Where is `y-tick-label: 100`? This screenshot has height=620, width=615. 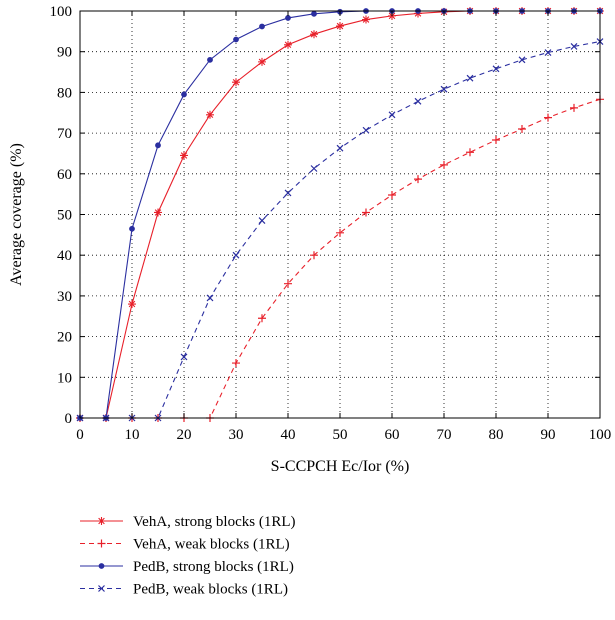
y-tick-label: 100 is located at coordinates (61, 12).